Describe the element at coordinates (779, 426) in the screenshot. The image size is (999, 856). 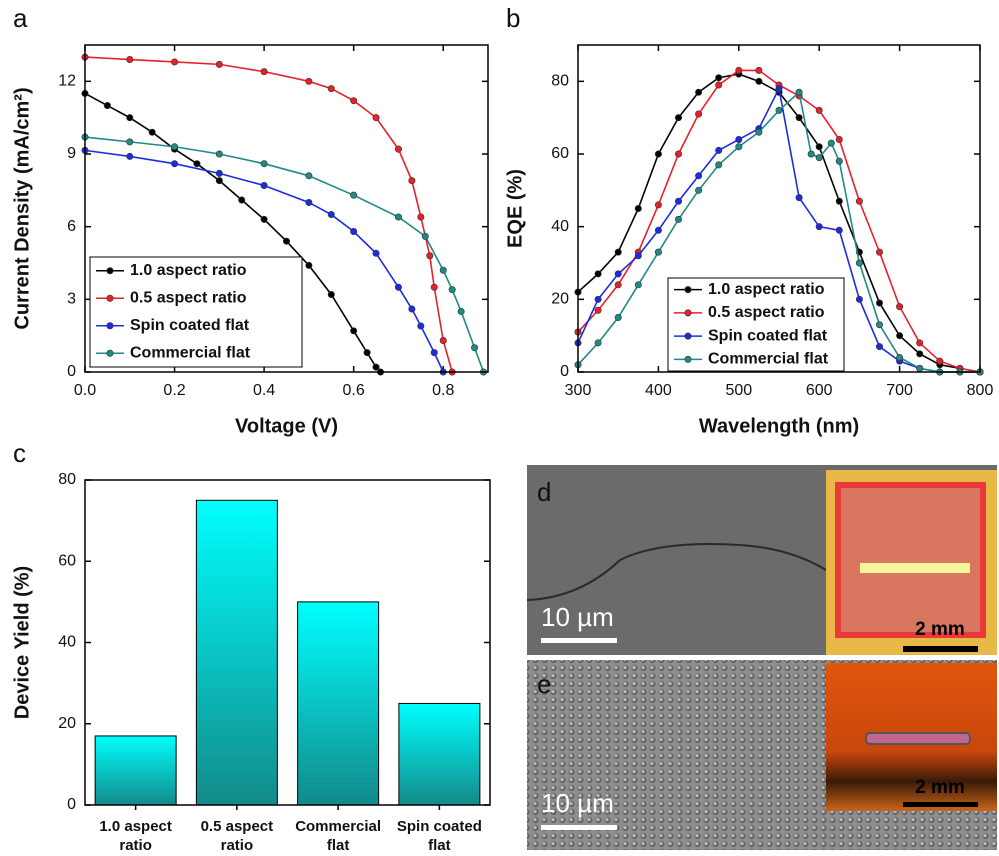
I see `x-axis-label: Wavelength (nm)` at that location.